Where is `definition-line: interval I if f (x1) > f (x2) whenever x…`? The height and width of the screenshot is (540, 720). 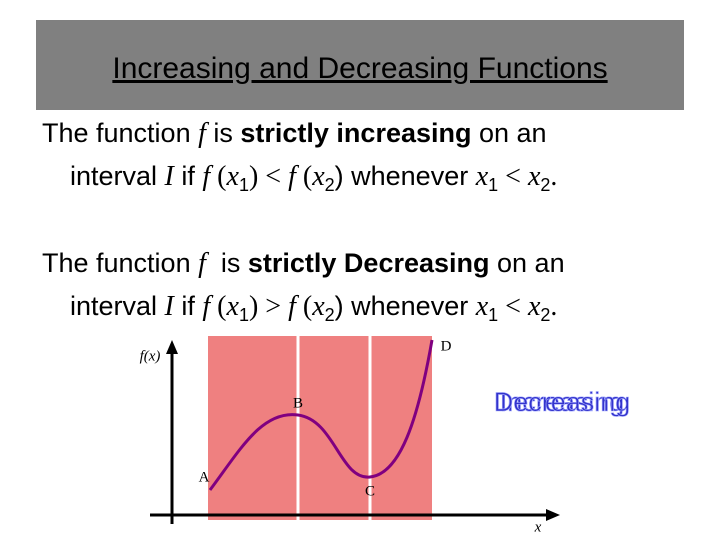 definition-line: interval I if f (x1) > f (x2) whenever x… is located at coordinates (313, 308).